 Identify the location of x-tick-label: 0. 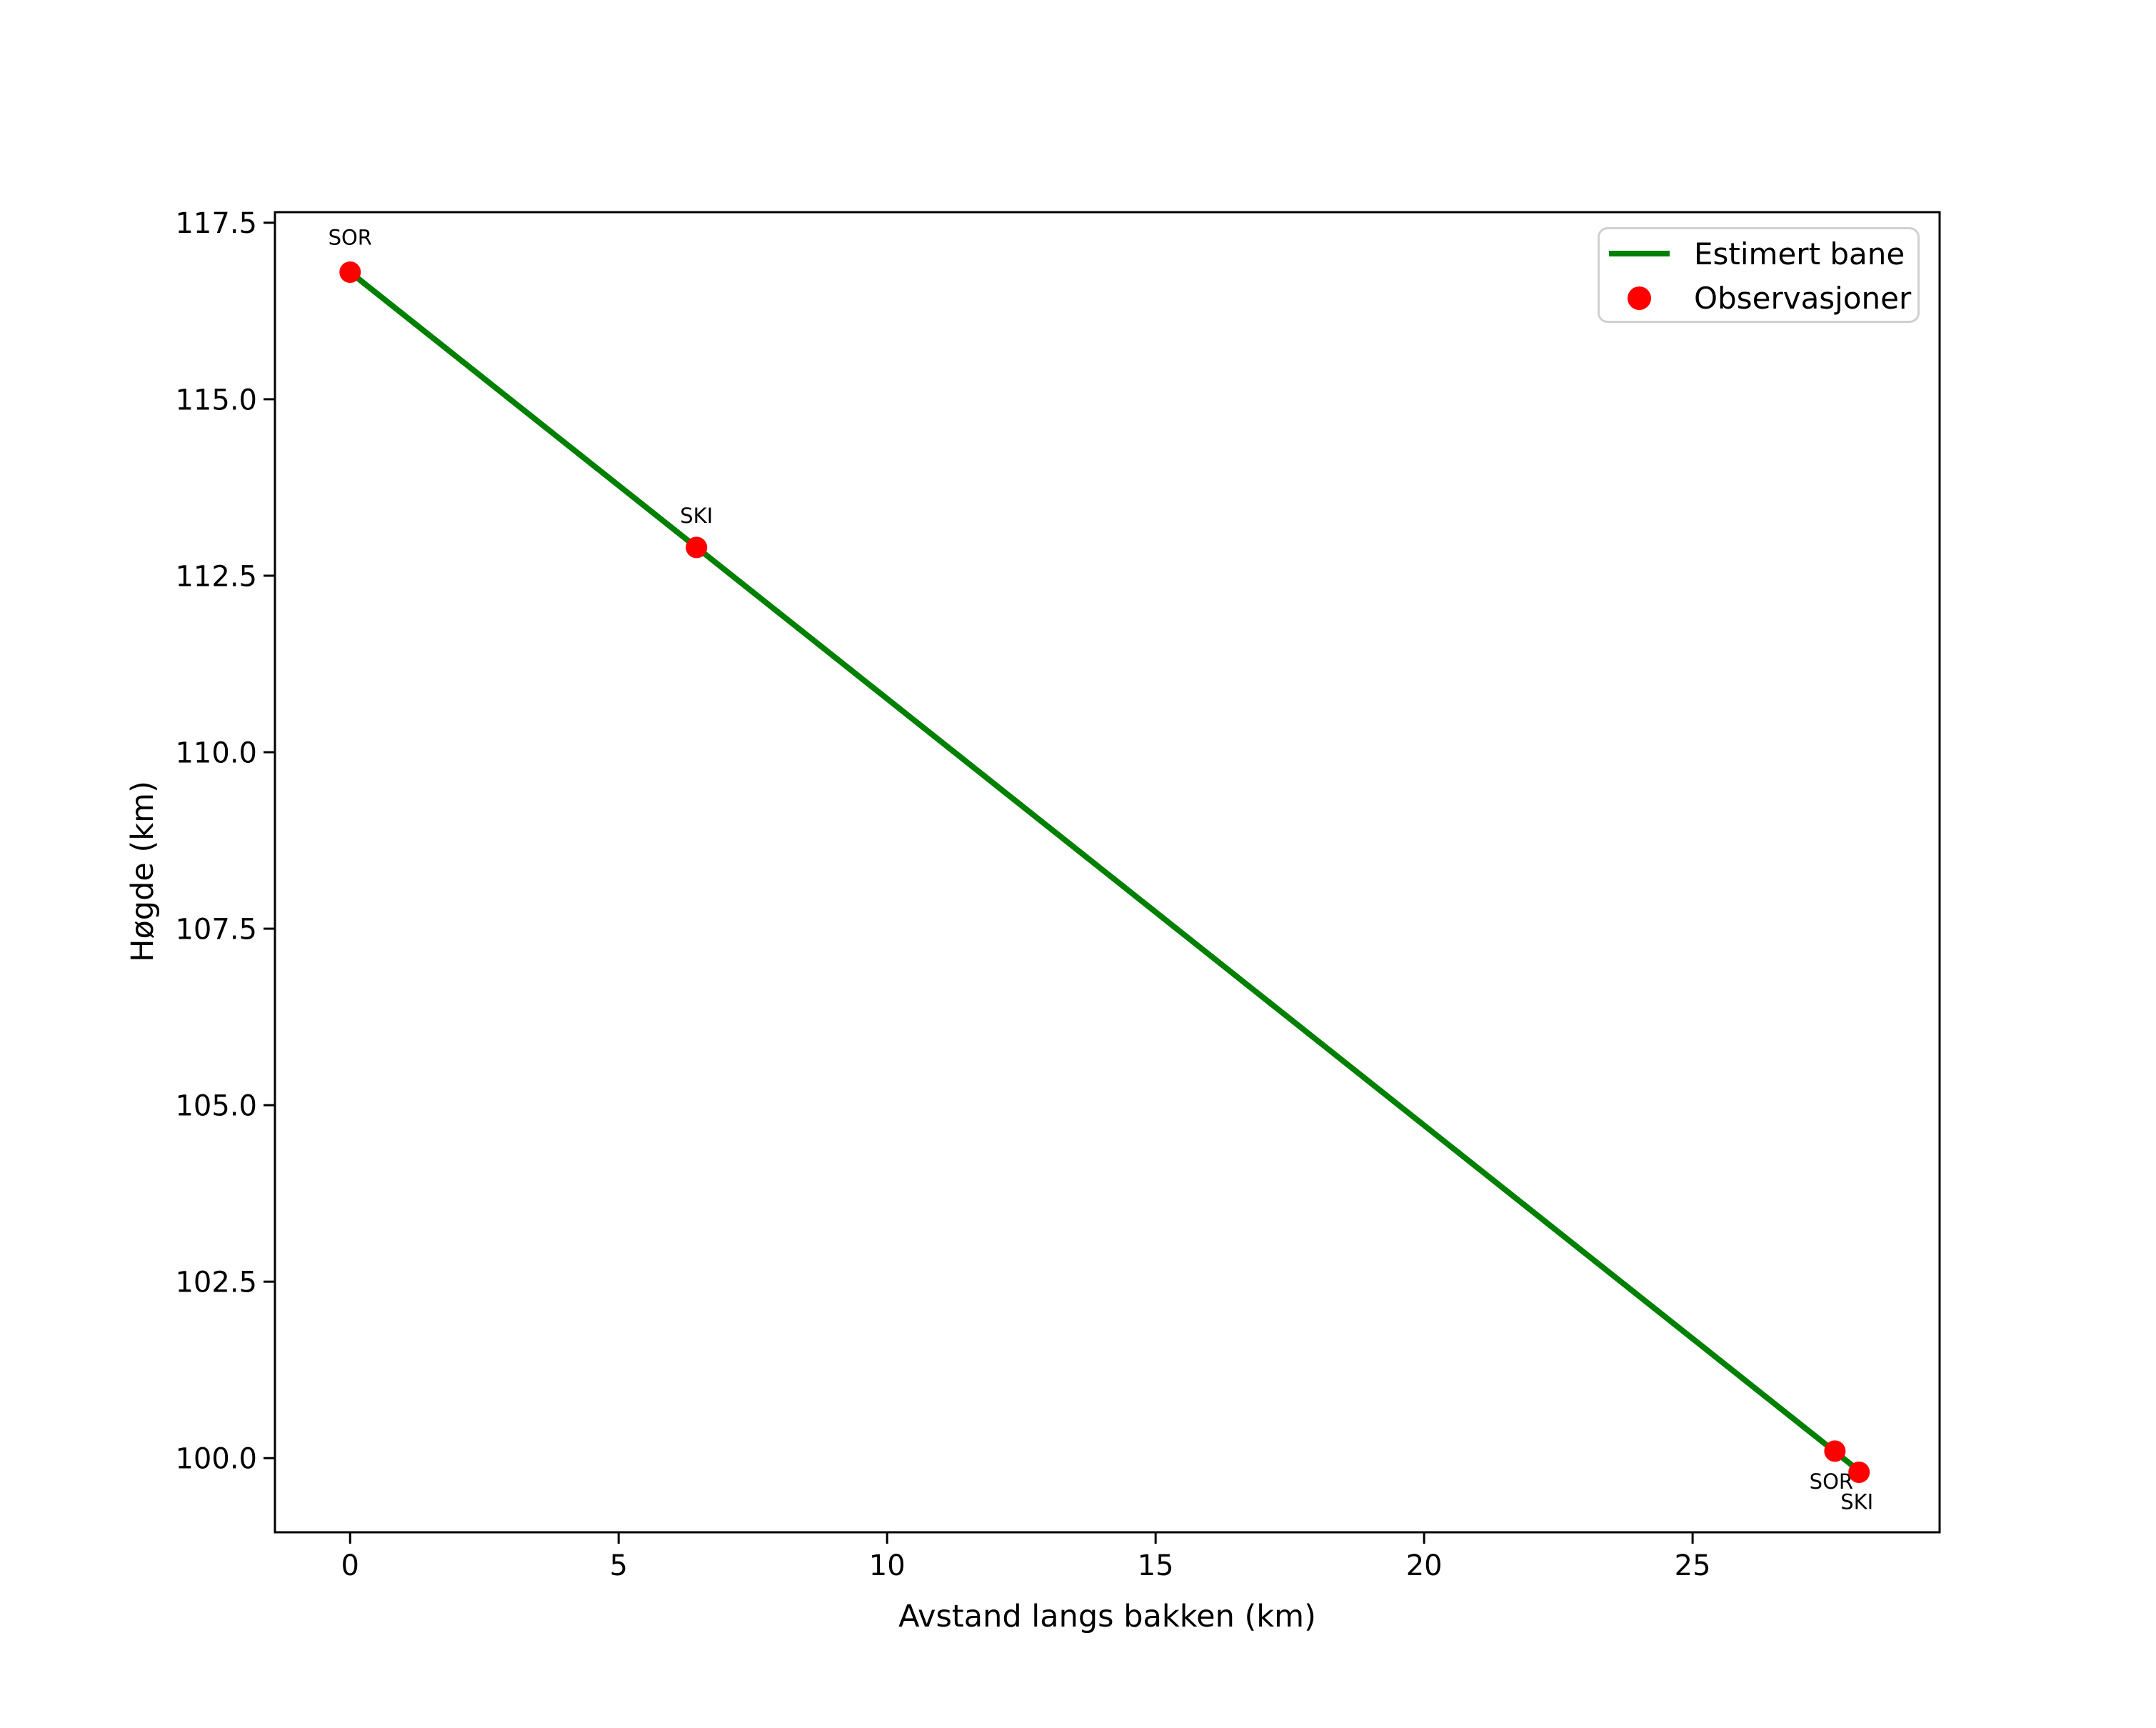
(350, 1565).